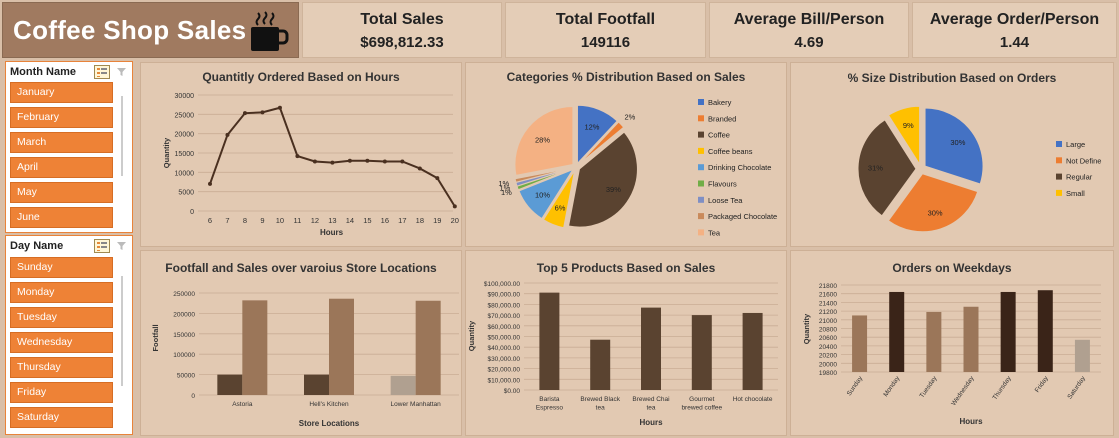  Describe the element at coordinates (61, 342) in the screenshot. I see `slicer-item-wednesday: Wednesday` at that location.